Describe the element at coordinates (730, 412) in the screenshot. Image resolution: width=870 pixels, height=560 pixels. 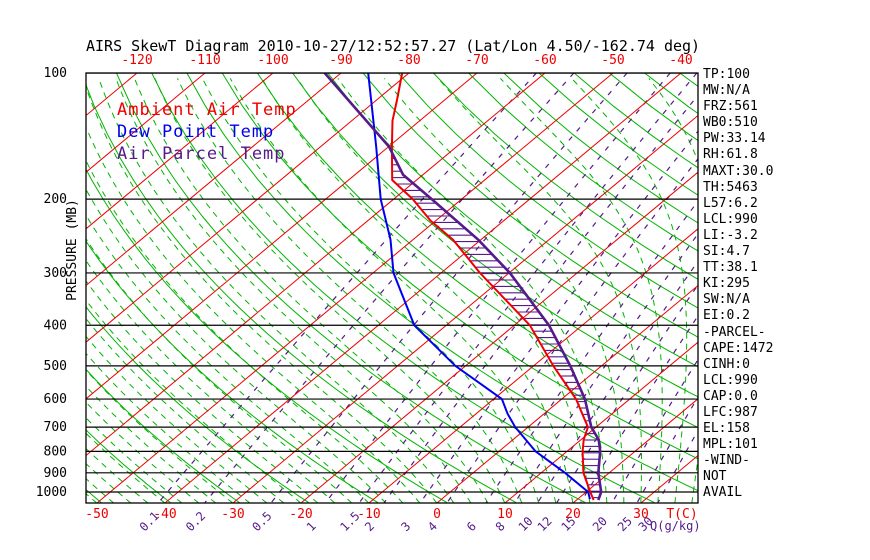
I see `parameter-item: LFC:987` at that location.